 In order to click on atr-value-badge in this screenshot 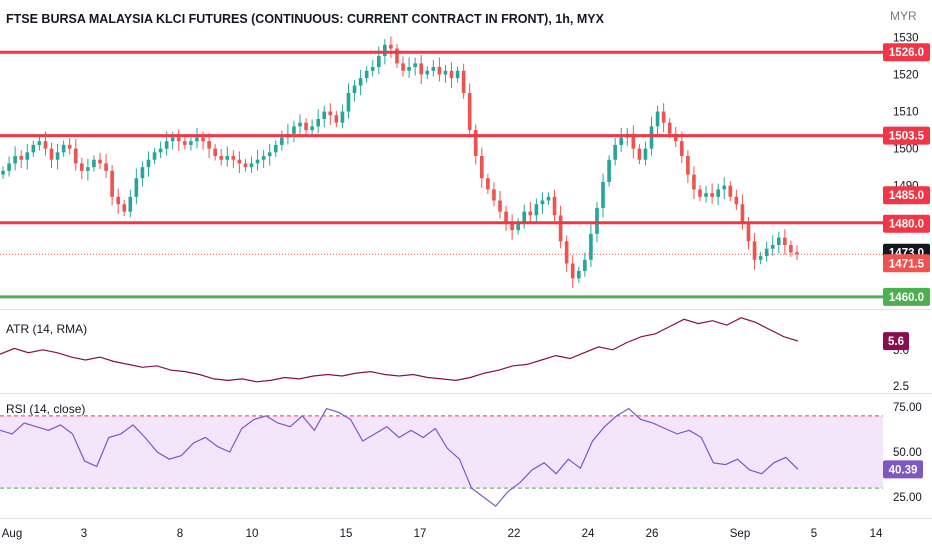, I will do `click(896, 341)`.